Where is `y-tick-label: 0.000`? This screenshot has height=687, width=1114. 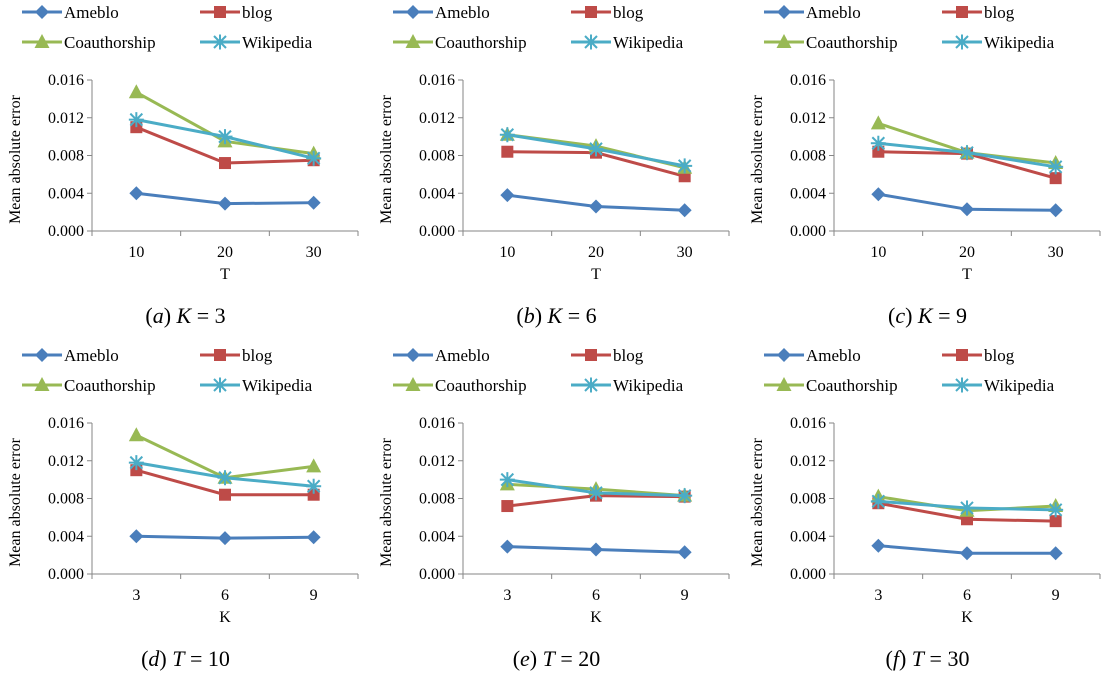 y-tick-label: 0.000 is located at coordinates (437, 231).